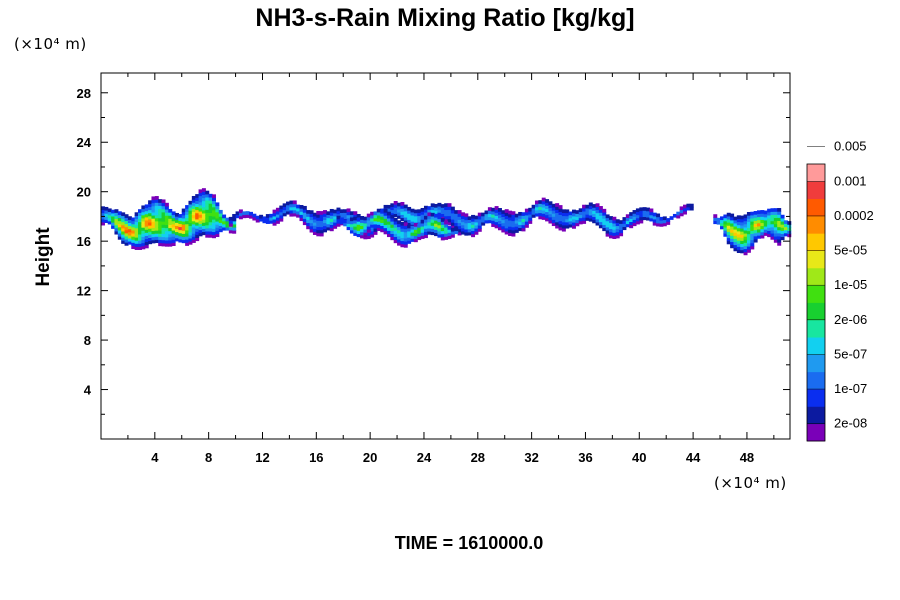 This screenshot has height=600, width=900. Describe the element at coordinates (531, 457) in the screenshot. I see `x-tick-label: 32` at that location.